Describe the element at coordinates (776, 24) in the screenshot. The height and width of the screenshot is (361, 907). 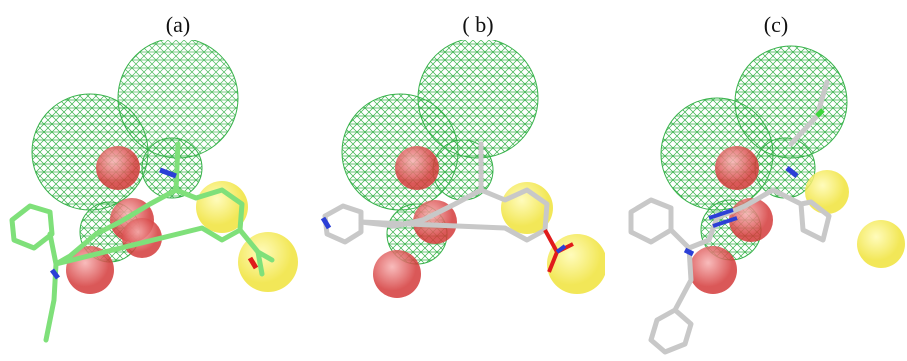
I see `panel-label-c: (c)` at that location.